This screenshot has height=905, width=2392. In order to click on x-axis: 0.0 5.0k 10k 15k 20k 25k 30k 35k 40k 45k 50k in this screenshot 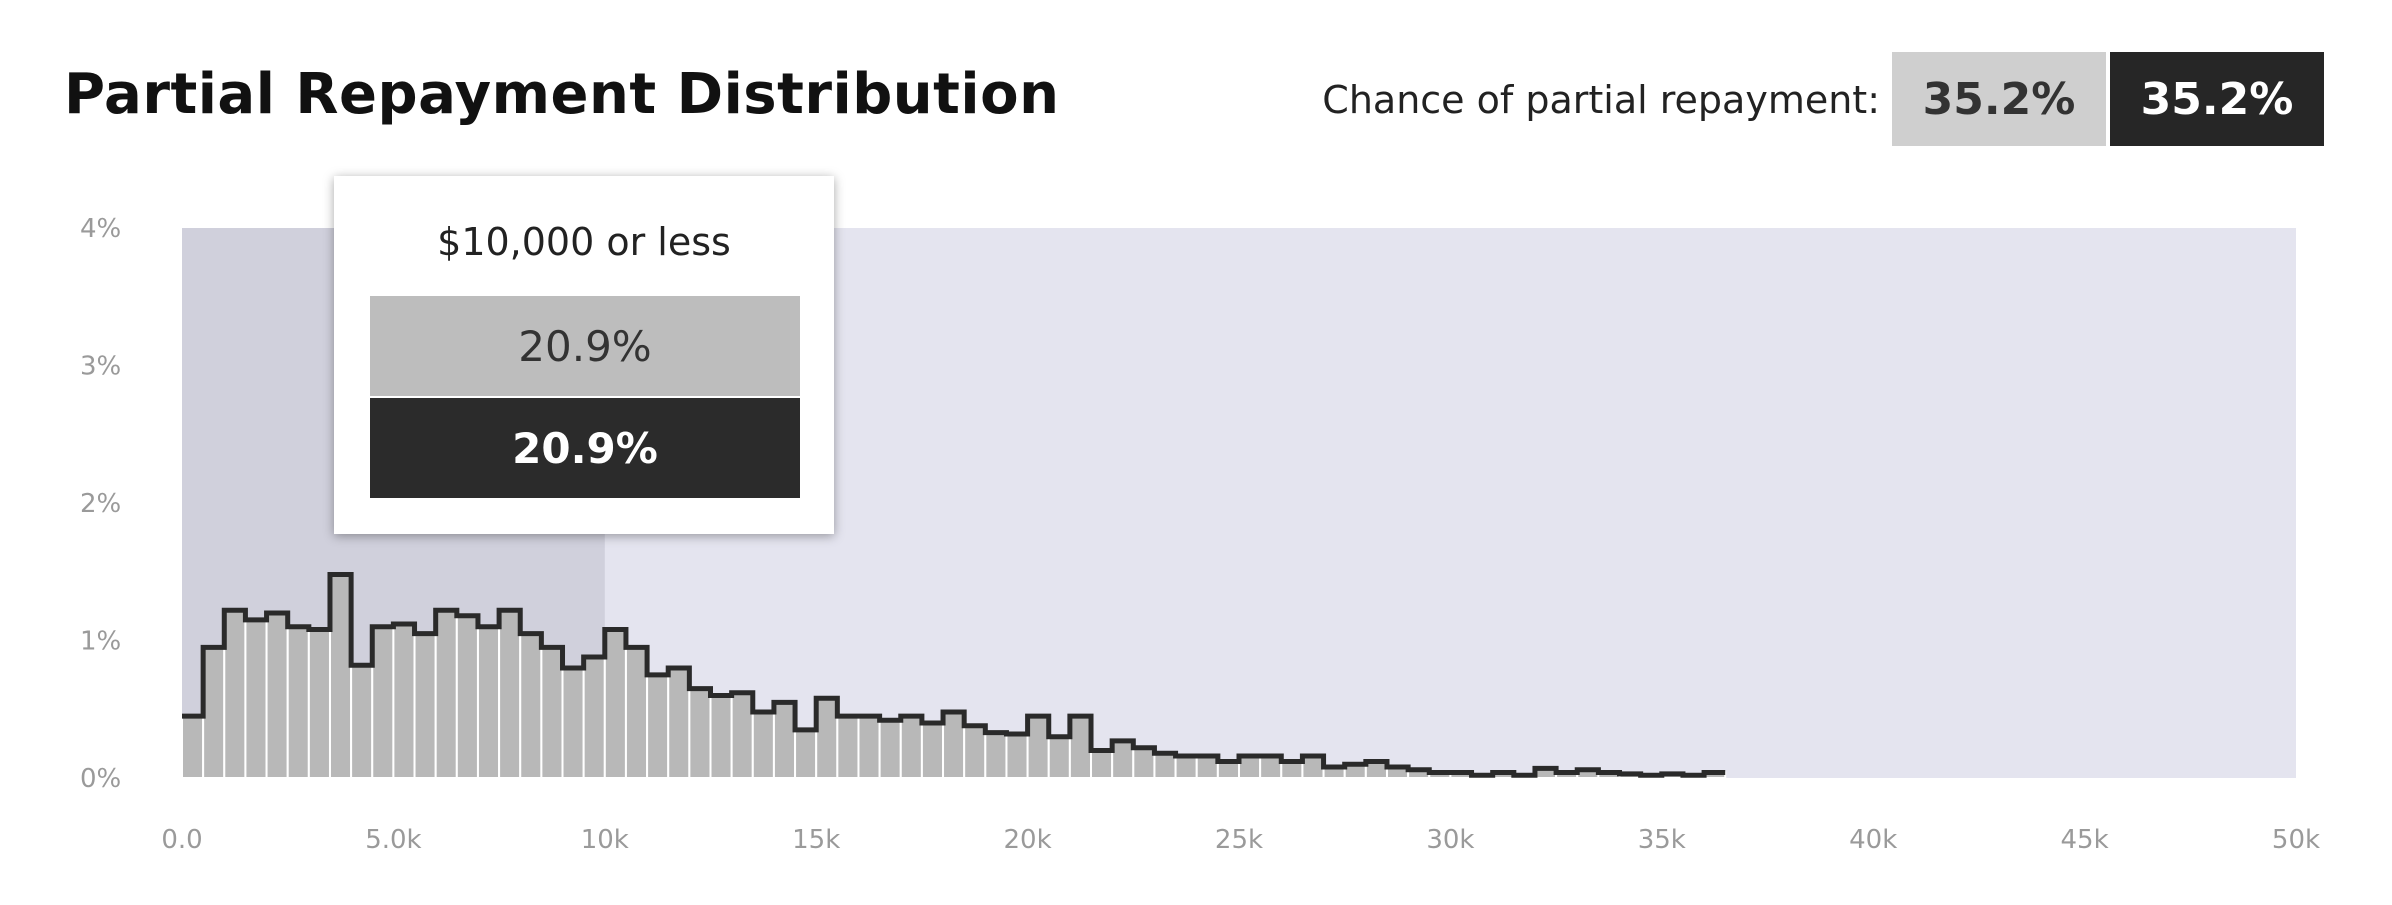, I will do `click(1240, 840)`.